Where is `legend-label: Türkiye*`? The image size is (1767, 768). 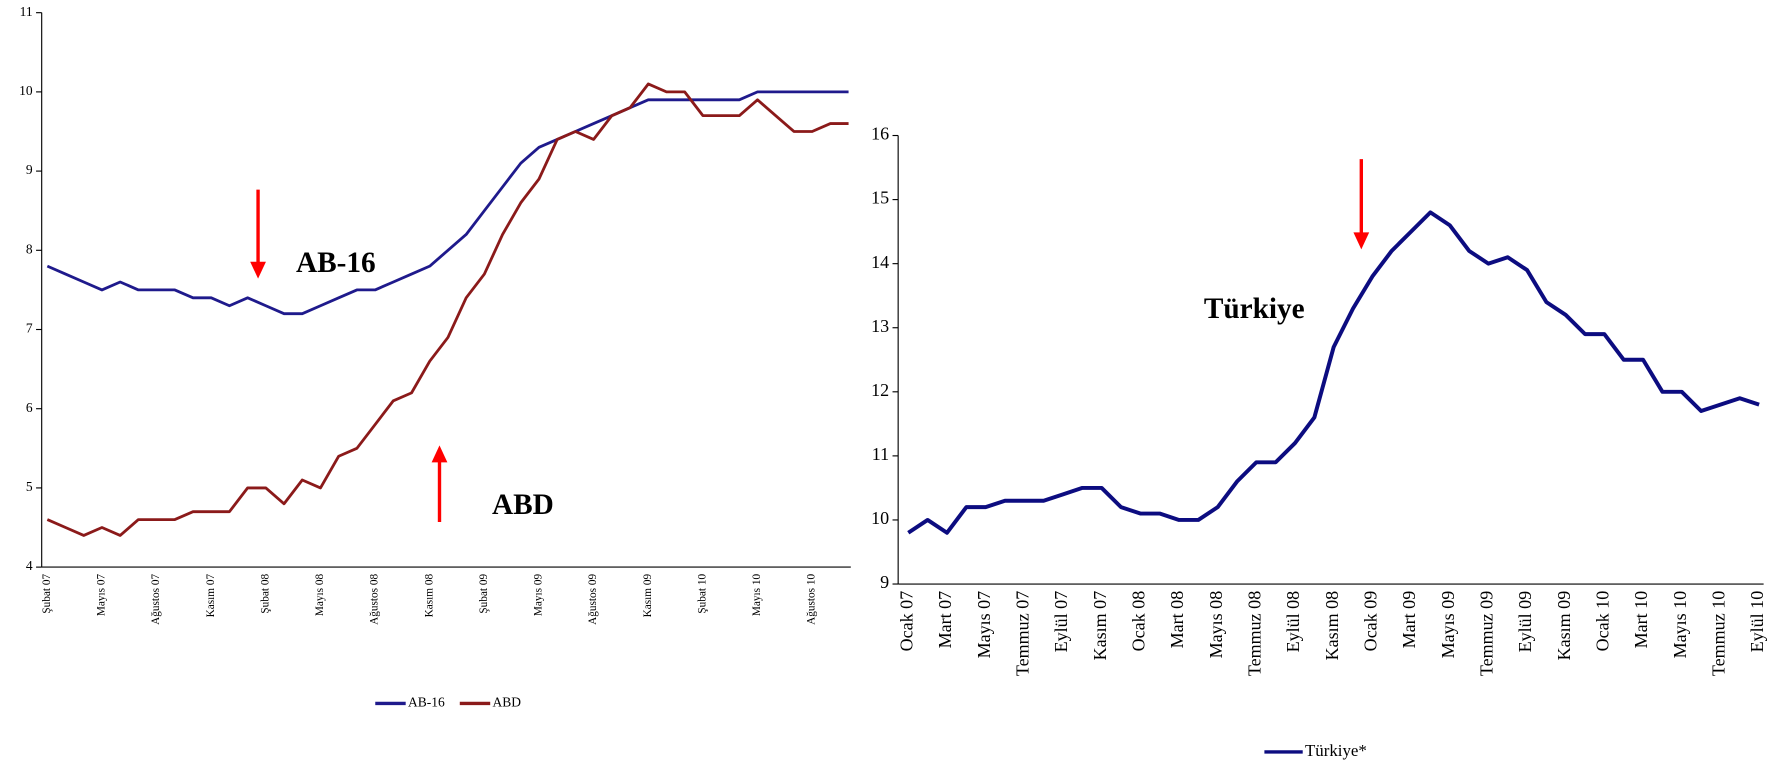
legend-label: Türkiye* is located at coordinates (1336, 750).